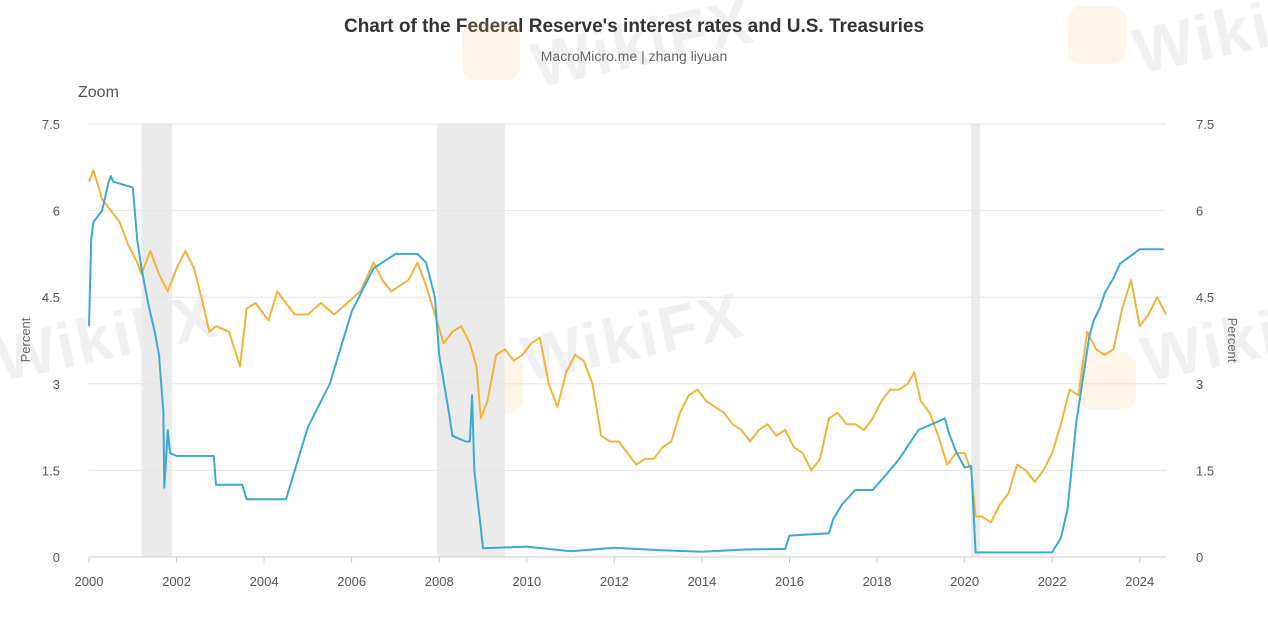 This screenshot has width=1268, height=617. What do you see at coordinates (1199, 384) in the screenshot?
I see `y-tick-label-right: 3` at bounding box center [1199, 384].